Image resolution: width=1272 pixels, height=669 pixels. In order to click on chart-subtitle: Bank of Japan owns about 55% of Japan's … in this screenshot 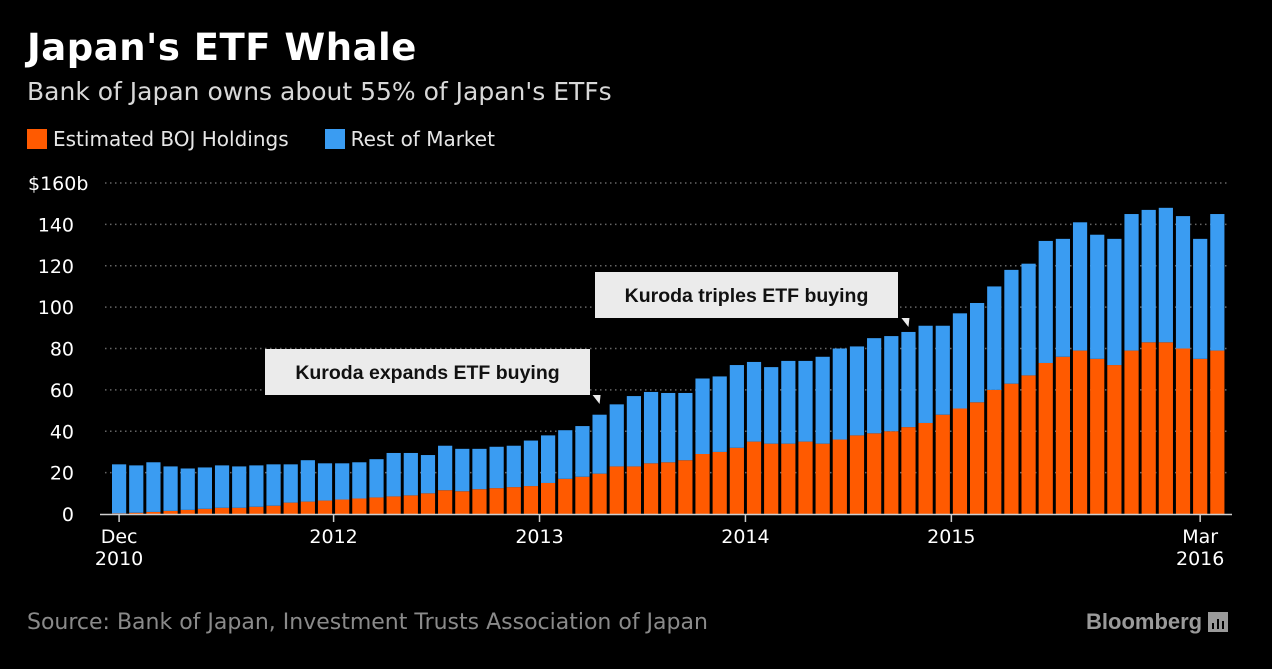, I will do `click(319, 91)`.